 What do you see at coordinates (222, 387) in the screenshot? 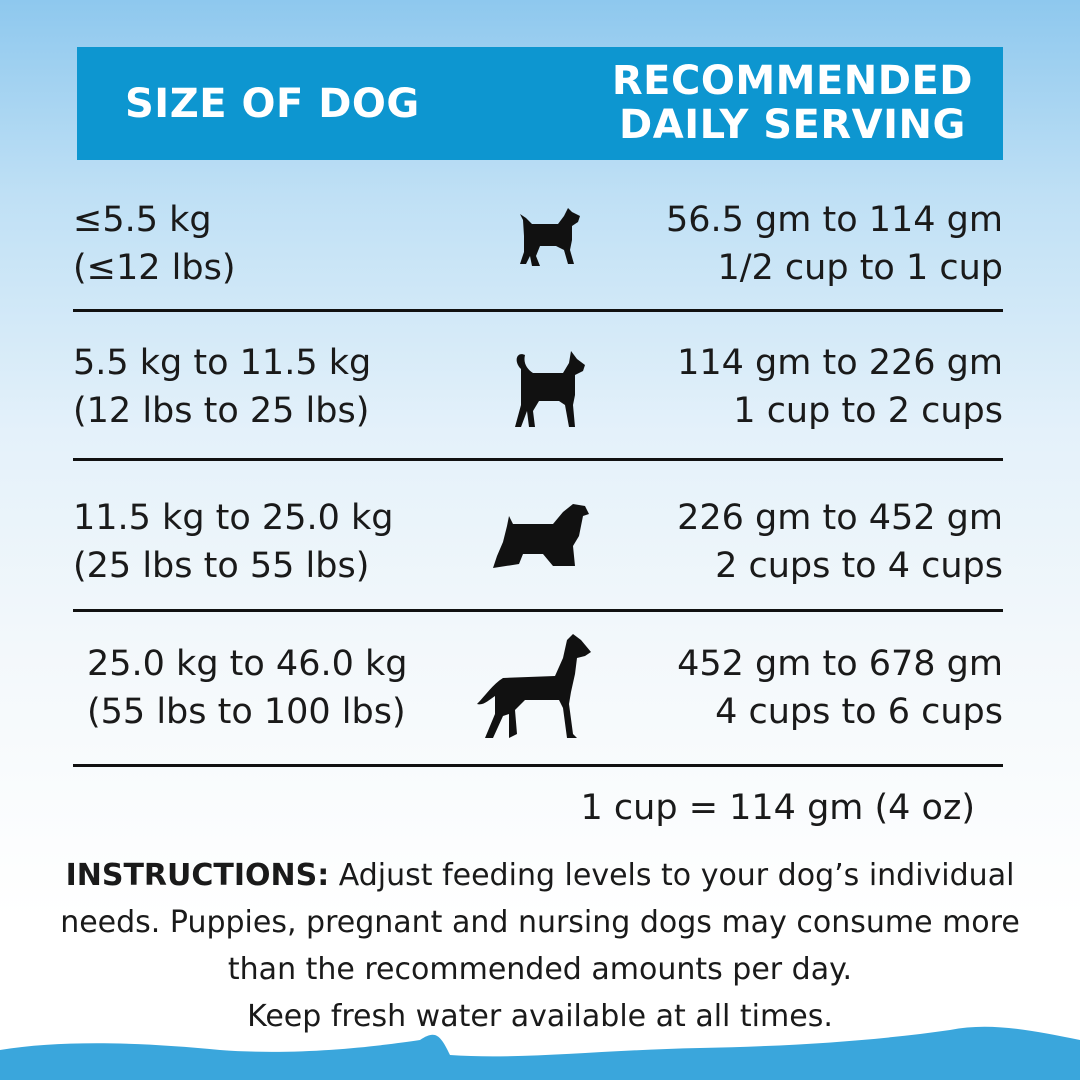
I see `weight-cell: 5.5 kg to 11.5 kg (12 lbs to 25 lbs)` at bounding box center [222, 387].